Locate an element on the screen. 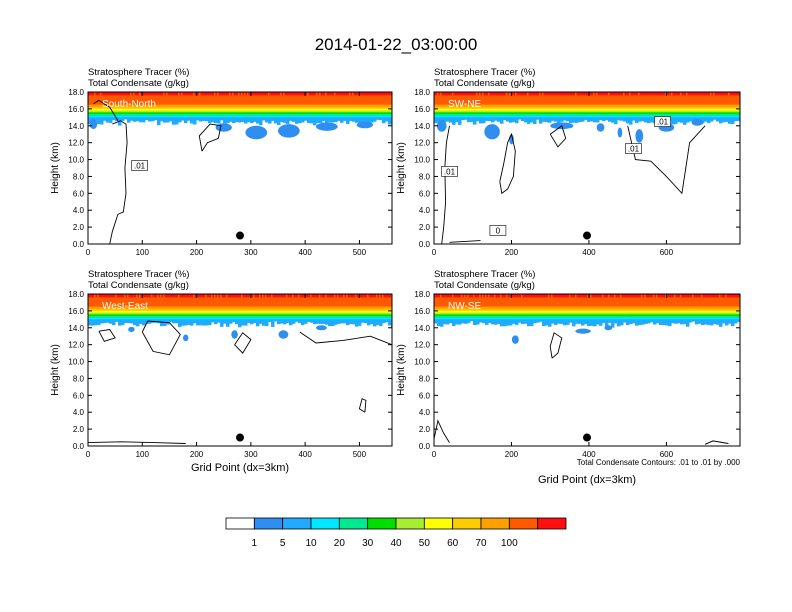 Image resolution: width=792 pixels, height=612 pixels. x-tick-label: 400 is located at coordinates (589, 252).